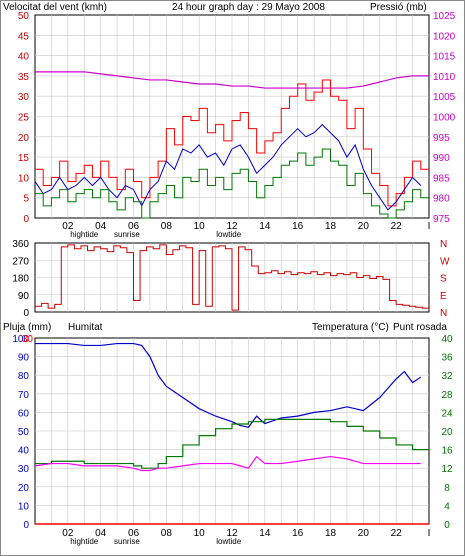  Describe the element at coordinates (441, 199) in the screenshot. I see `pressure-y-tick-label: 980` at that location.